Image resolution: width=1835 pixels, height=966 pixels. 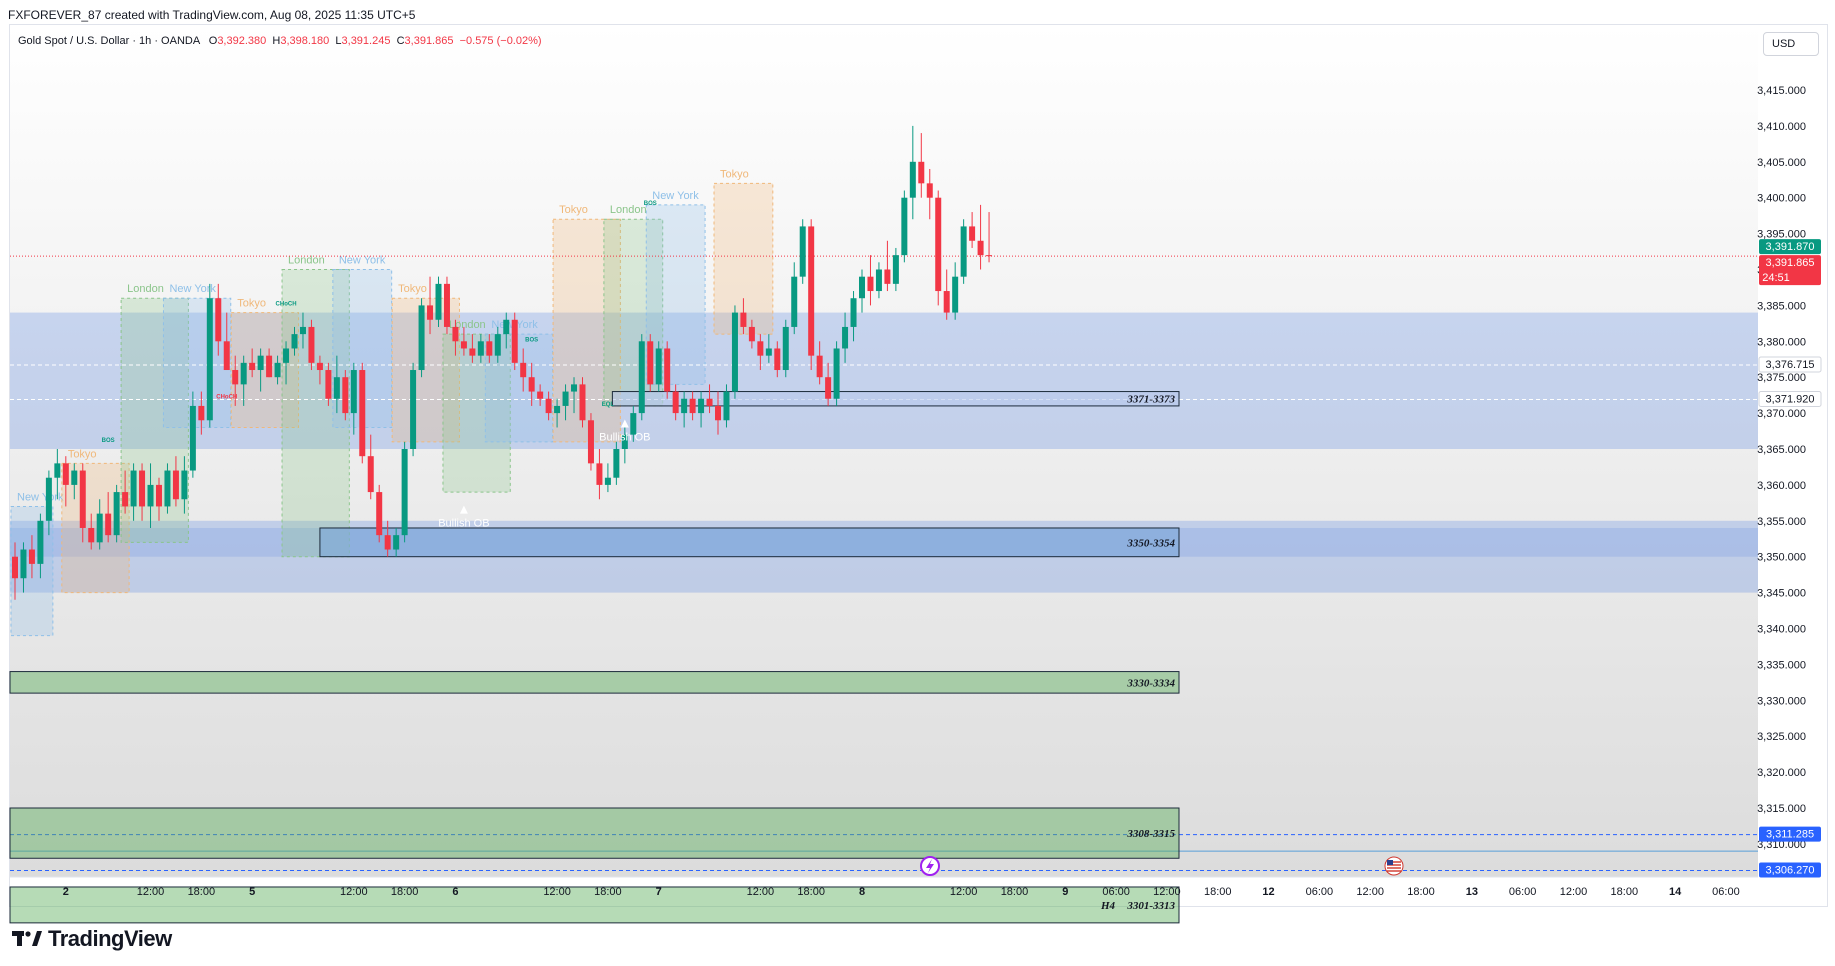 What do you see at coordinates (500, 41) in the screenshot?
I see `change-value: −0.575 (−0.02%)` at bounding box center [500, 41].